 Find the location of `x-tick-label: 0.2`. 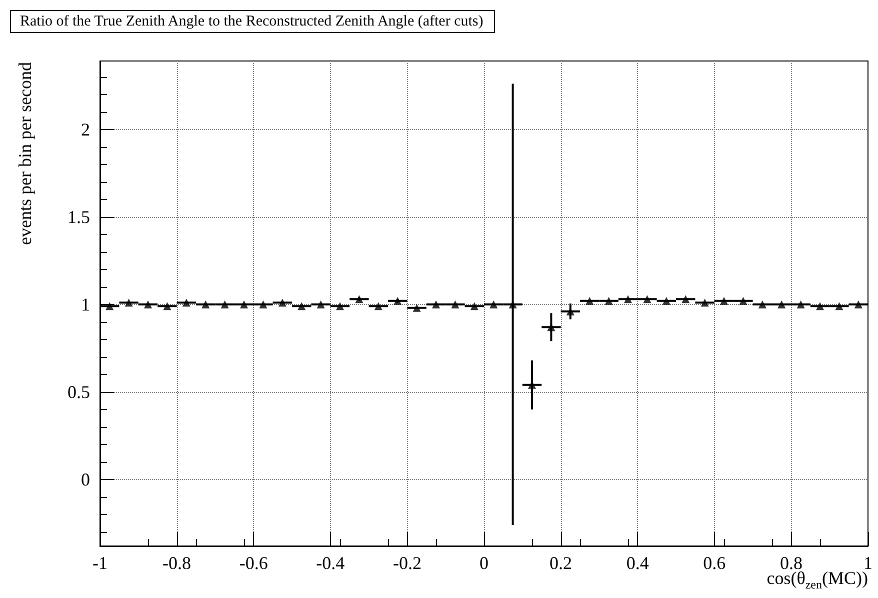

x-tick-label: 0.2 is located at coordinates (561, 563).